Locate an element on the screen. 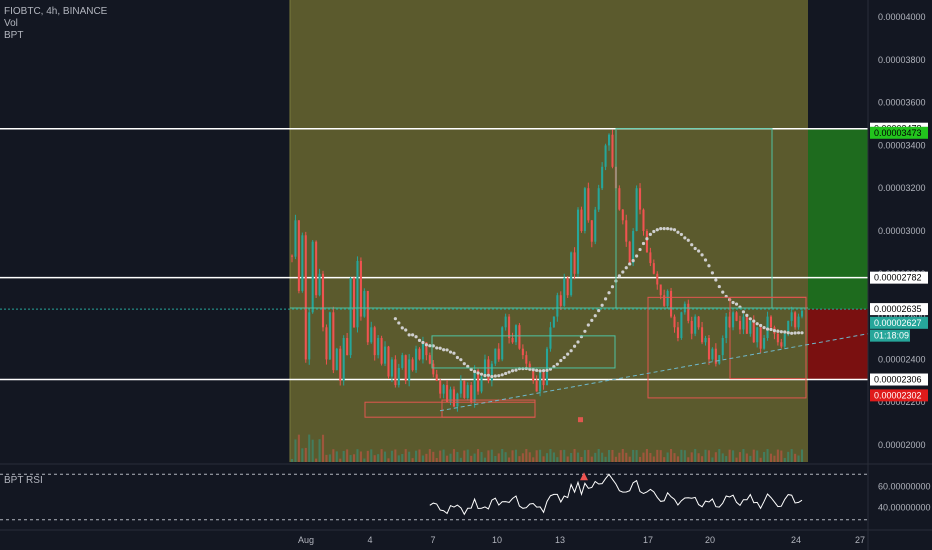 The image size is (932, 550). price-tick-label: 0.00002000 is located at coordinates (902, 445).